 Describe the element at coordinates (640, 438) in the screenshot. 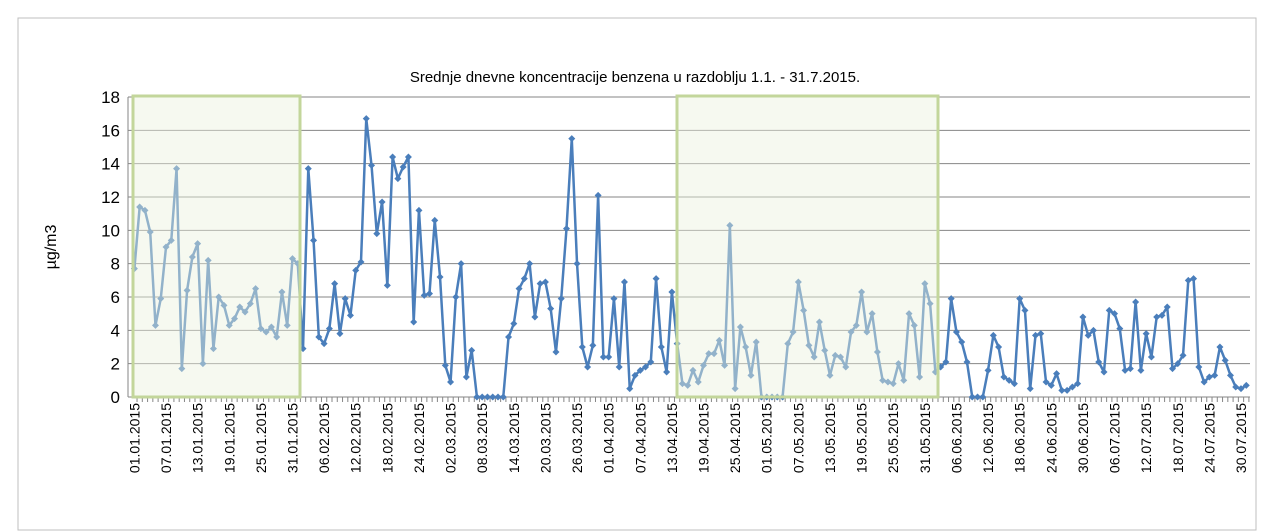

I see `x-tick-label: 07.04.2015` at that location.